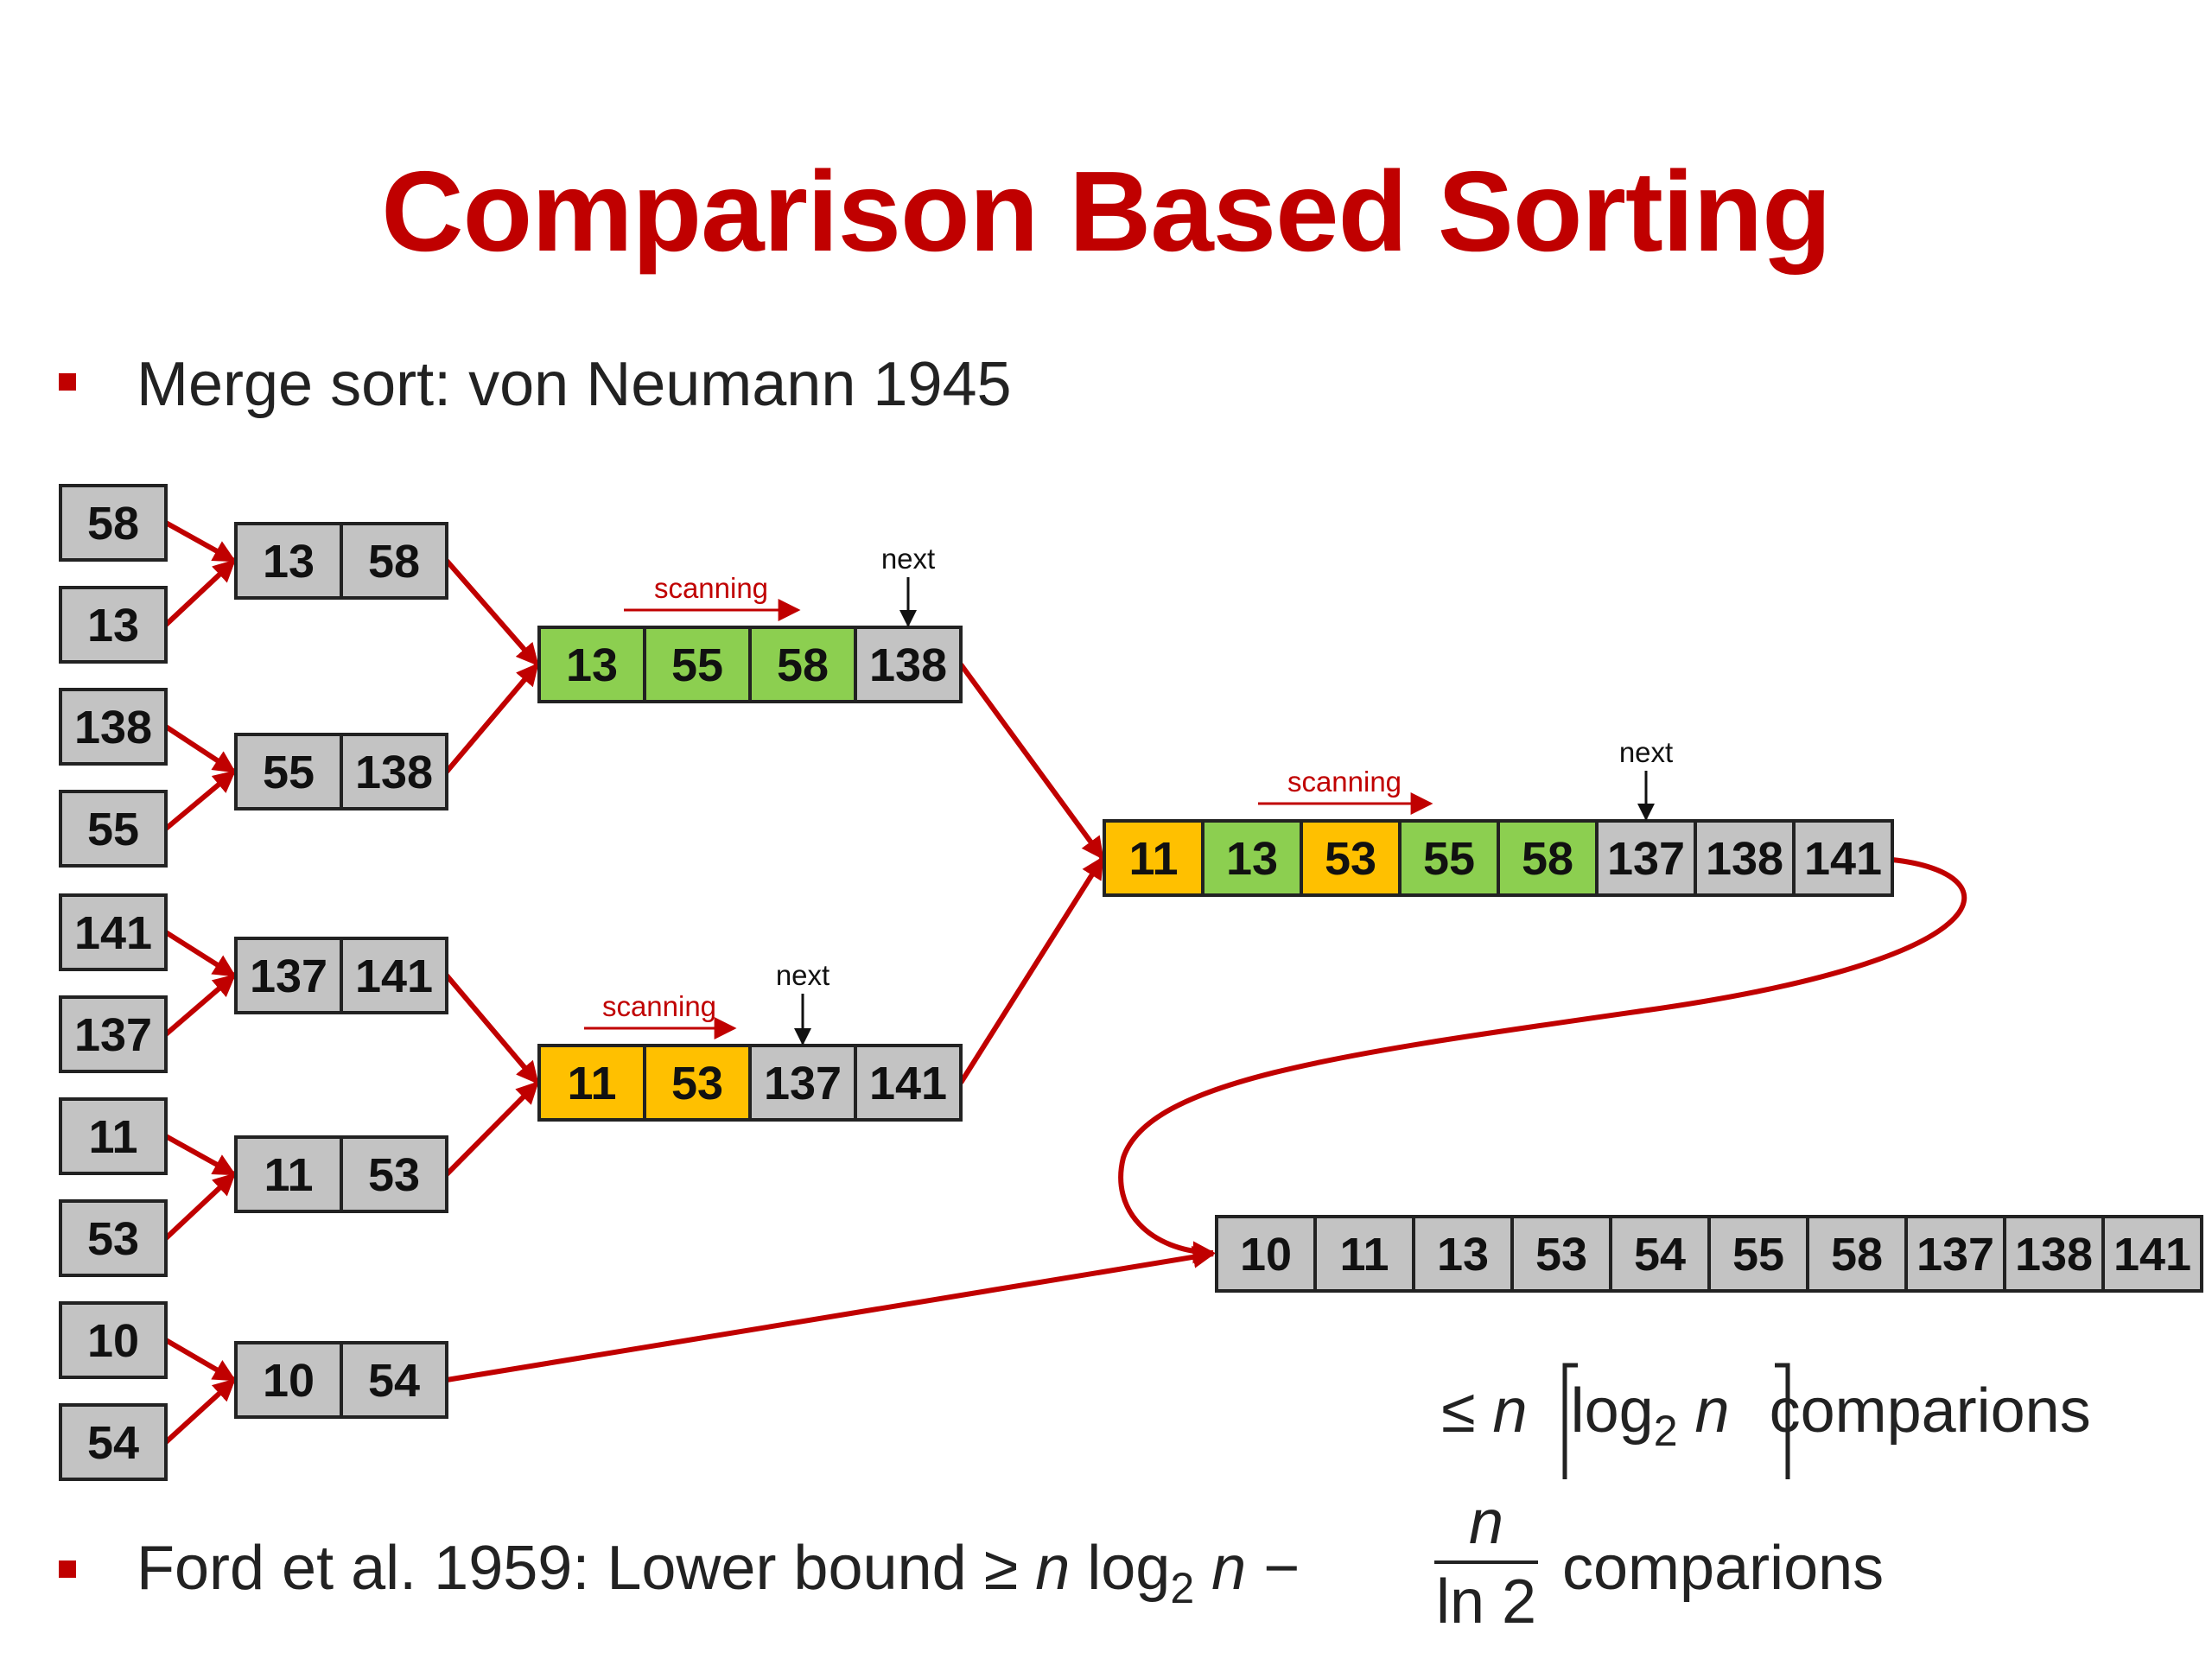 This screenshot has height=1659, width=2212. Describe the element at coordinates (1612, 1411) in the screenshot. I see `log-symbol: log` at that location.